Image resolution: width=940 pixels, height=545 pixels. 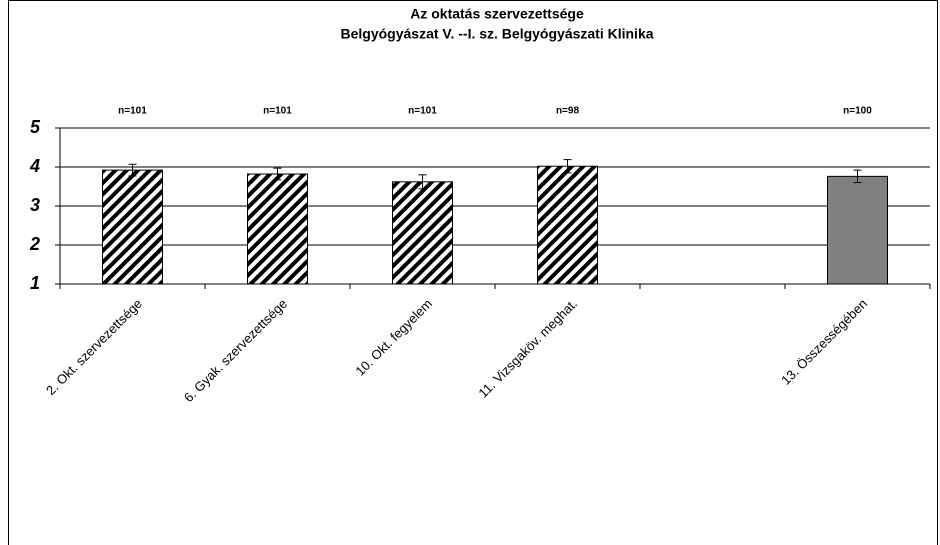 What do you see at coordinates (497, 14) in the screenshot?
I see `chart-title: Az oktatás szervezettsége` at bounding box center [497, 14].